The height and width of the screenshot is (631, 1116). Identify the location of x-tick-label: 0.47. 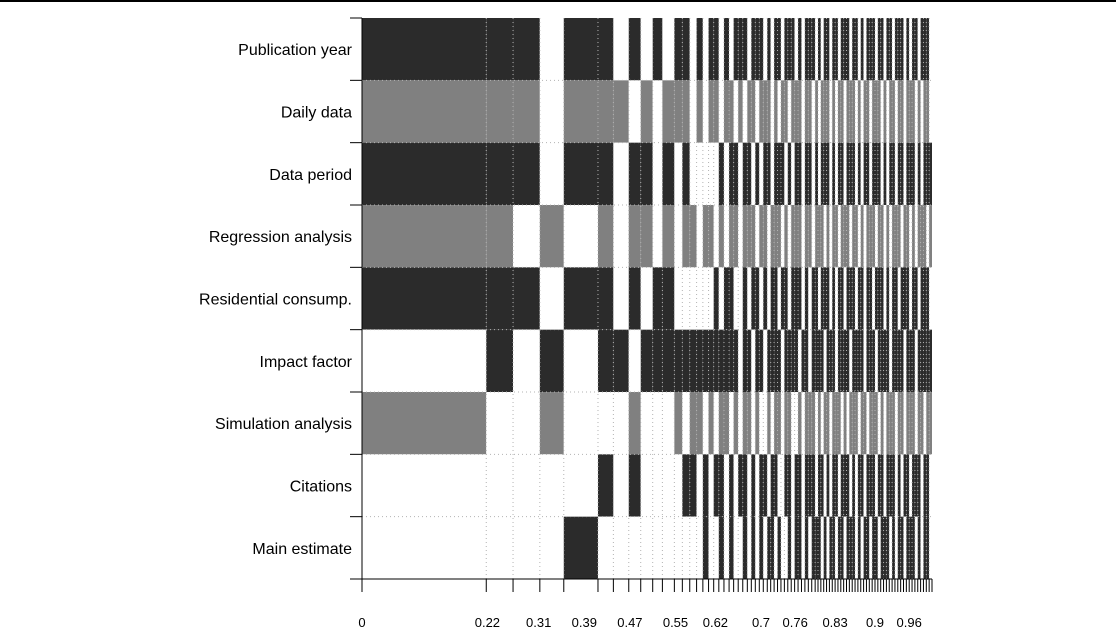
(629, 622).